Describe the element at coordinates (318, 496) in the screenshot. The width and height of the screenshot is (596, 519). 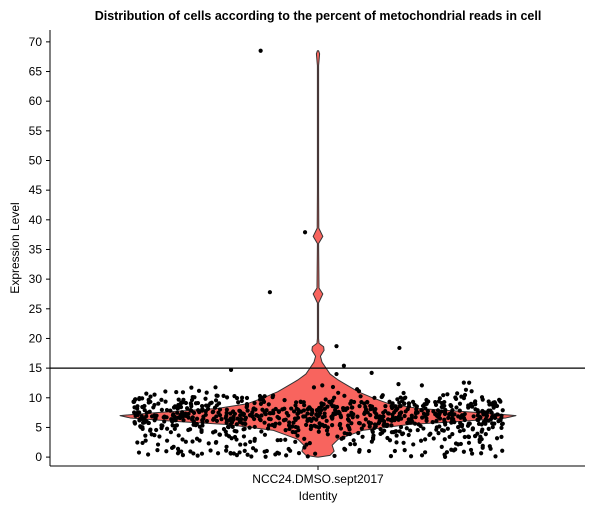
I see `x-axis-label: Identity` at that location.